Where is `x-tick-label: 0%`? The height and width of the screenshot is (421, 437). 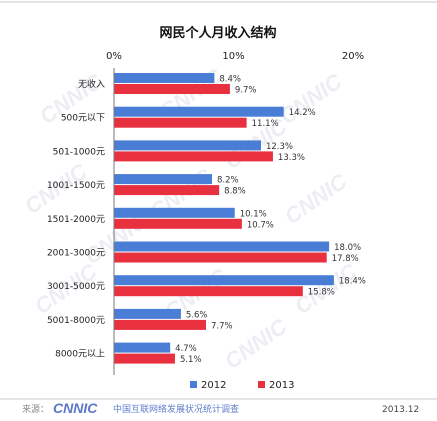 x-tick-label: 0% is located at coordinates (114, 56).